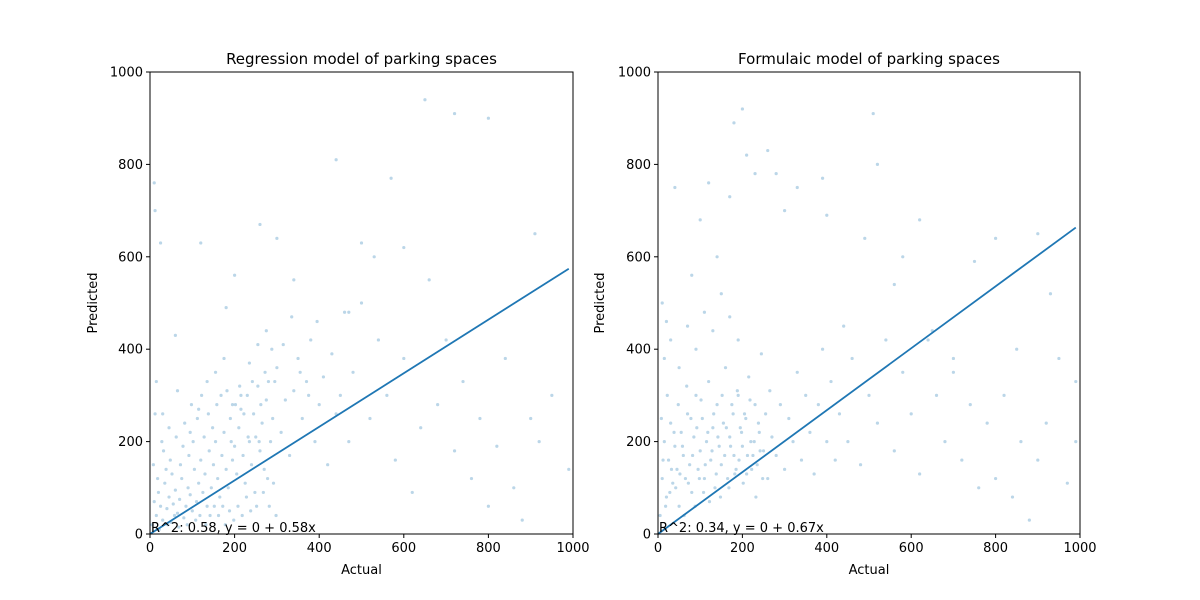 The image size is (1200, 600). What do you see at coordinates (638, 165) in the screenshot?
I see `y-tick-label: 800` at bounding box center [638, 165].